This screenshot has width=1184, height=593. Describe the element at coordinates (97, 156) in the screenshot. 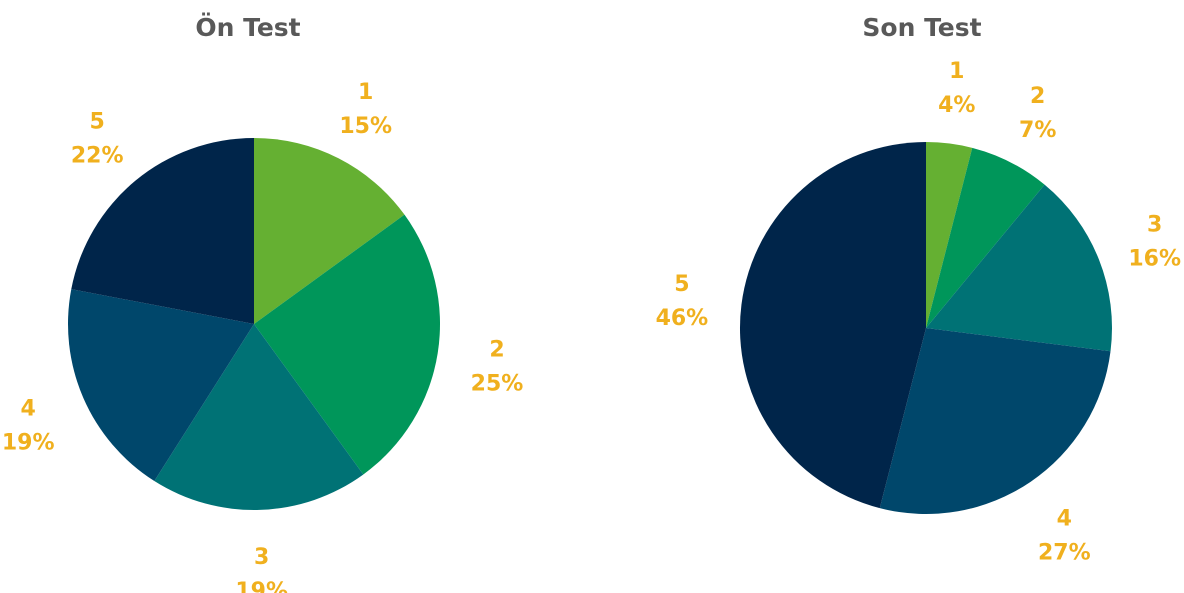

I see `slice-percent-label: 22%` at that location.